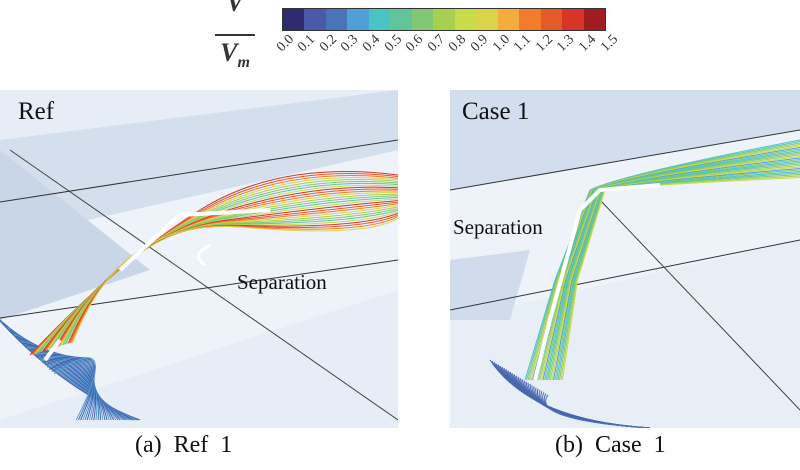 This screenshot has width=800, height=470. I want to click on denominator-subscript: m, so click(243, 63).